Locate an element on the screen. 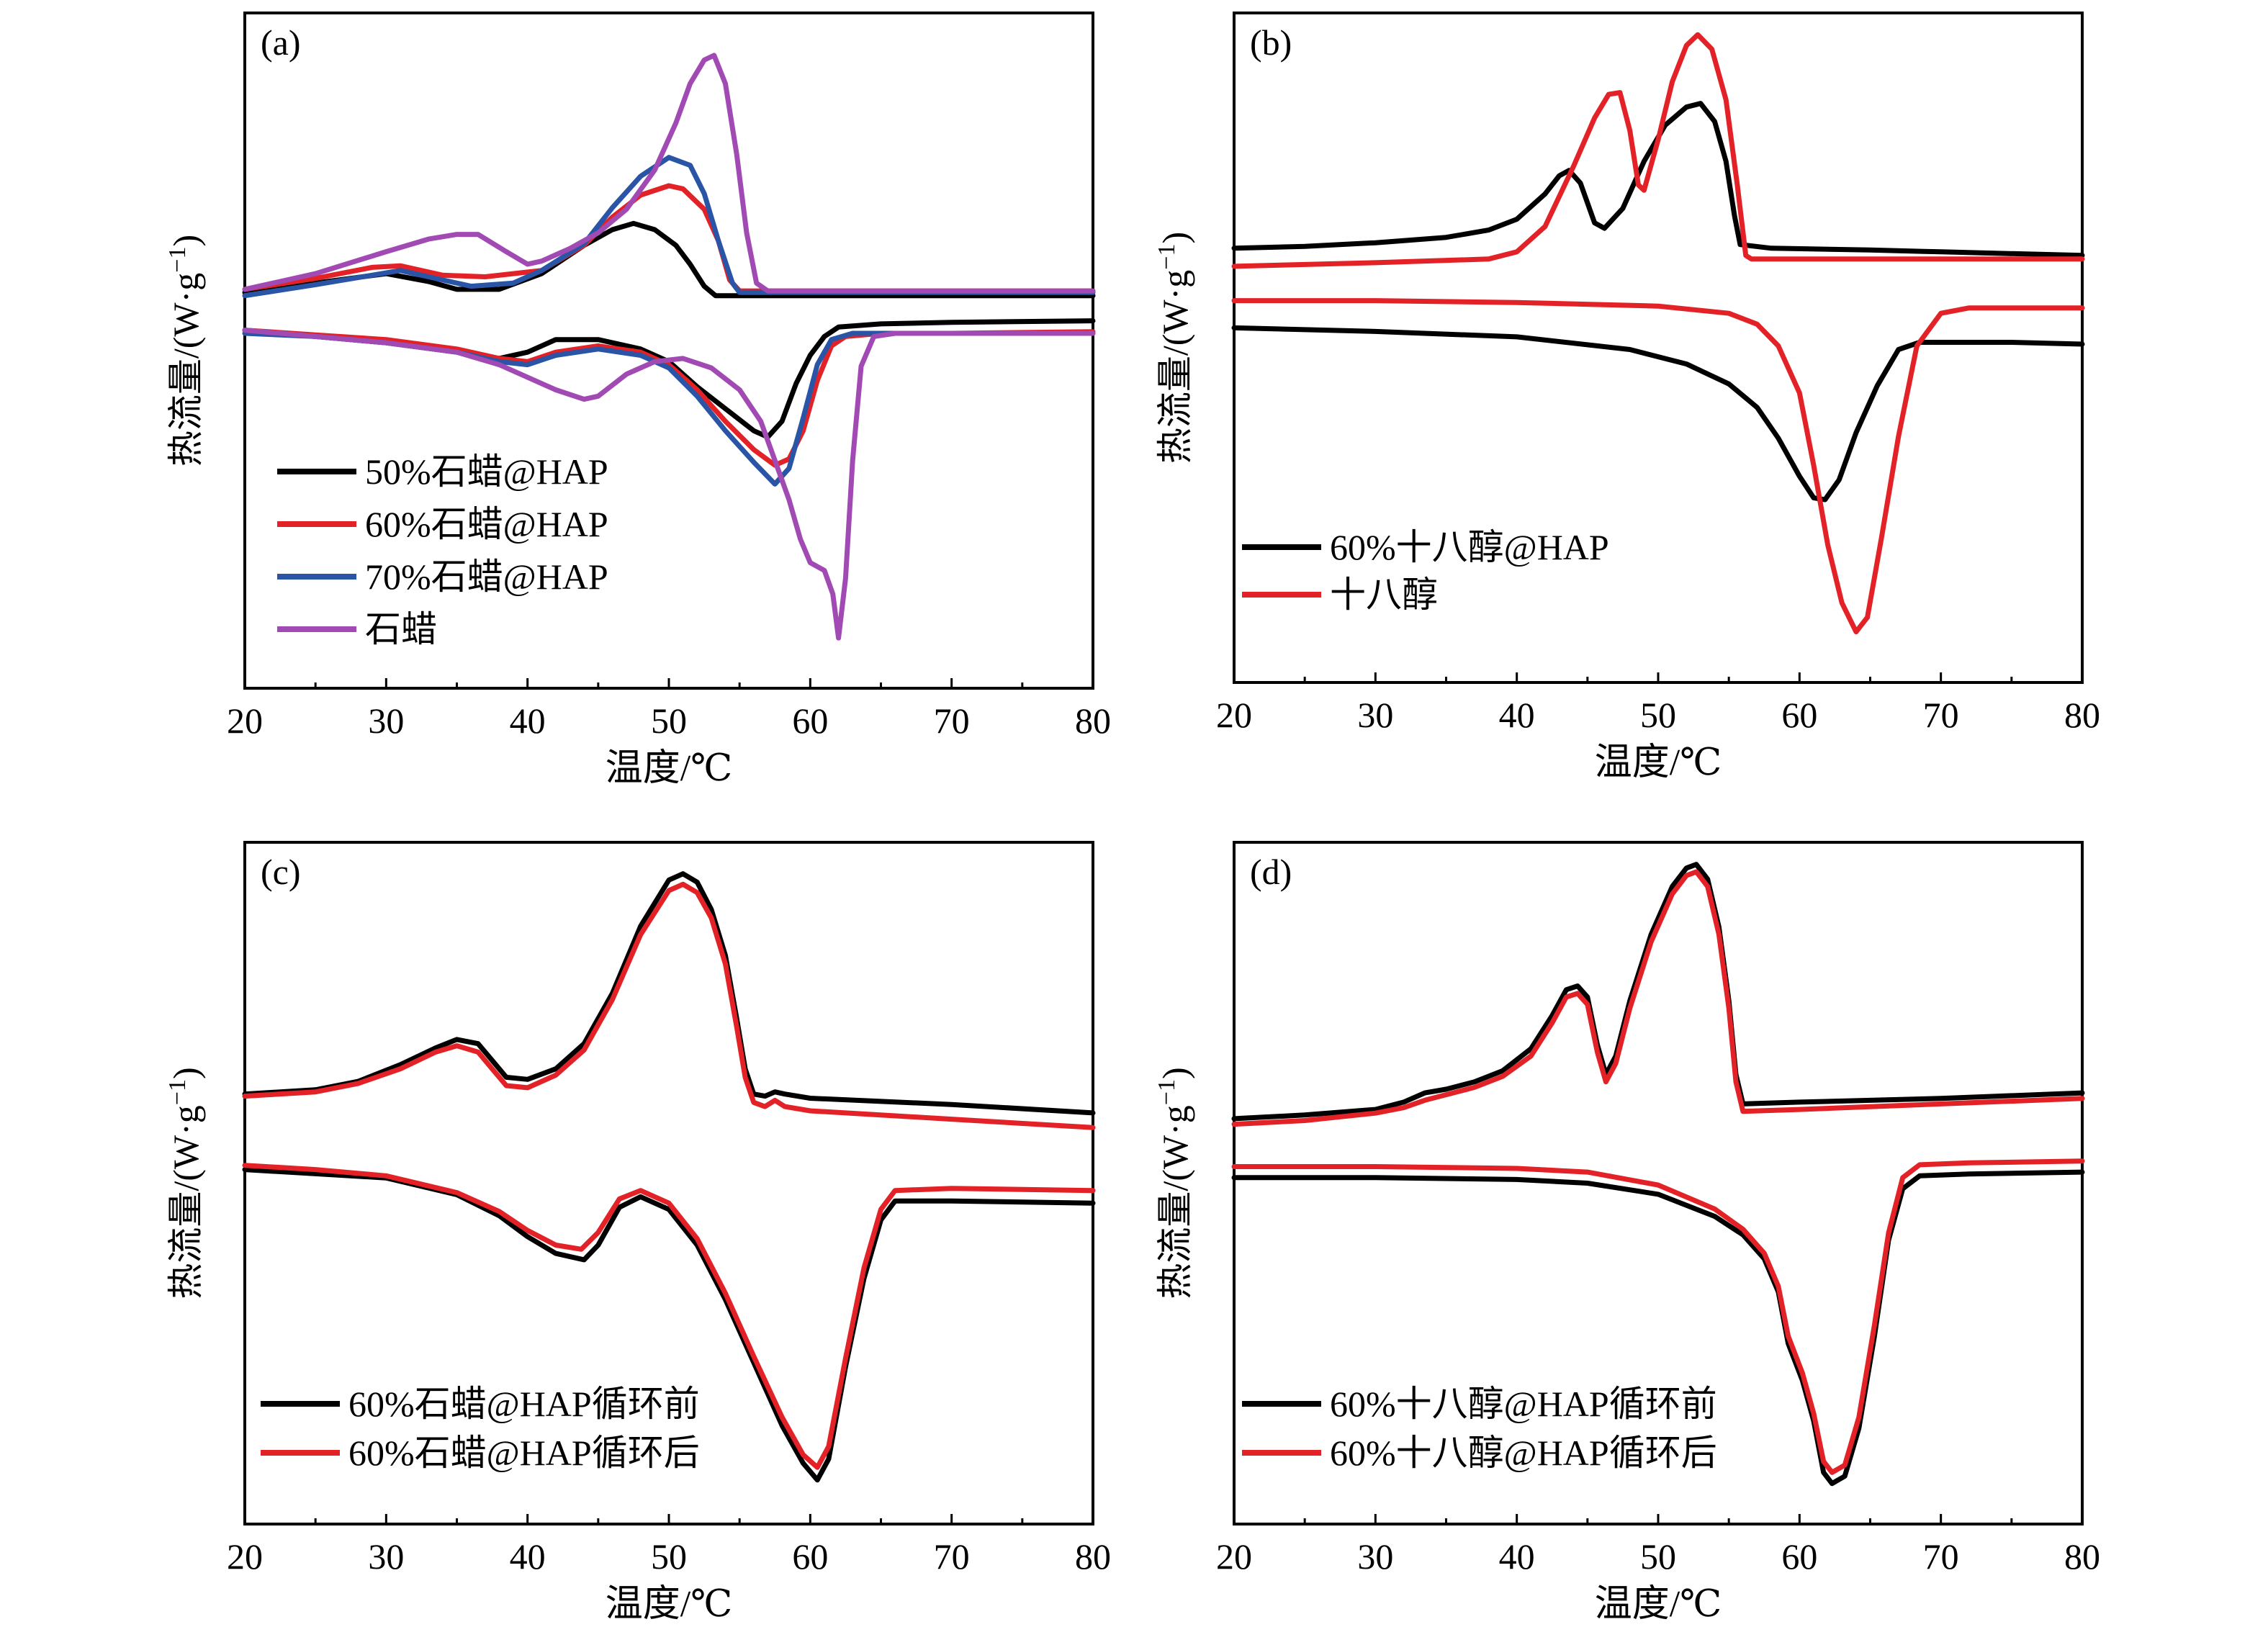  legend-label: 60%石蜡@HAP is located at coordinates (486, 524).